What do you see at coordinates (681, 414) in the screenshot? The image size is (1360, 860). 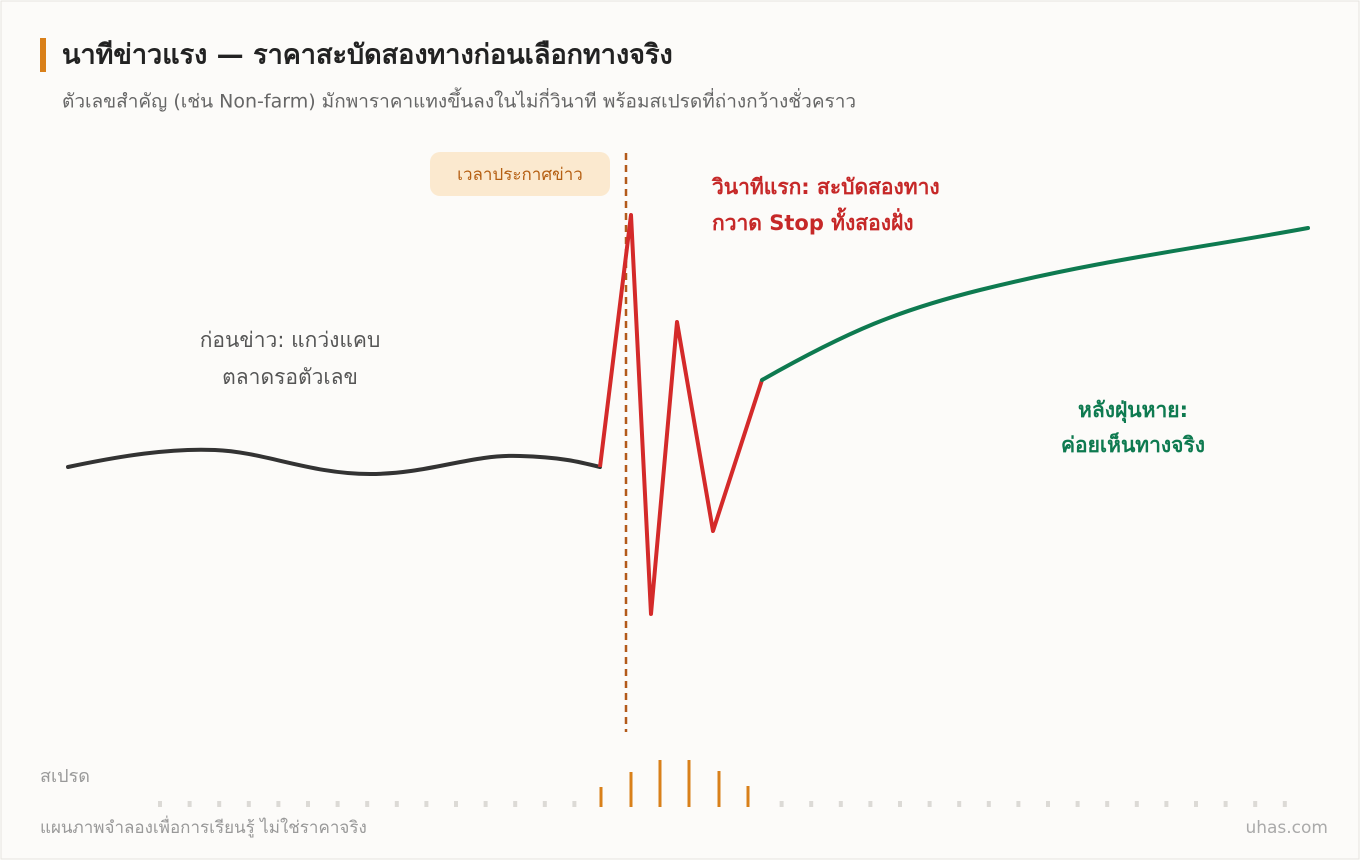 I see `spike-line` at bounding box center [681, 414].